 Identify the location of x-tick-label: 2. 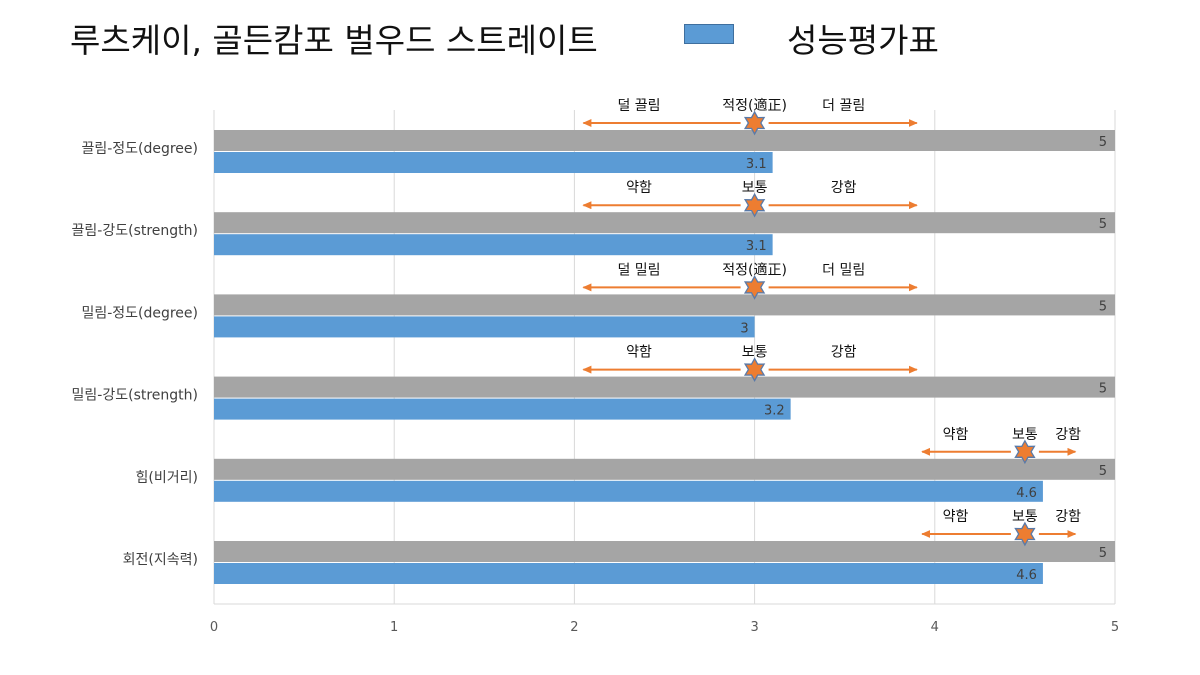
(574, 627).